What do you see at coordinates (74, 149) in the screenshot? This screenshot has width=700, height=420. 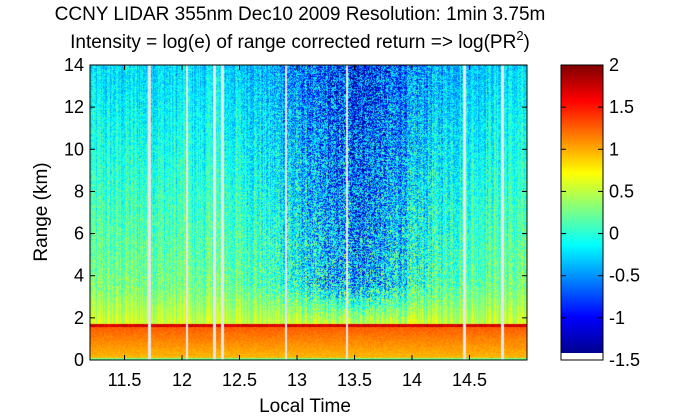 I see `y-tick-label: 10` at bounding box center [74, 149].